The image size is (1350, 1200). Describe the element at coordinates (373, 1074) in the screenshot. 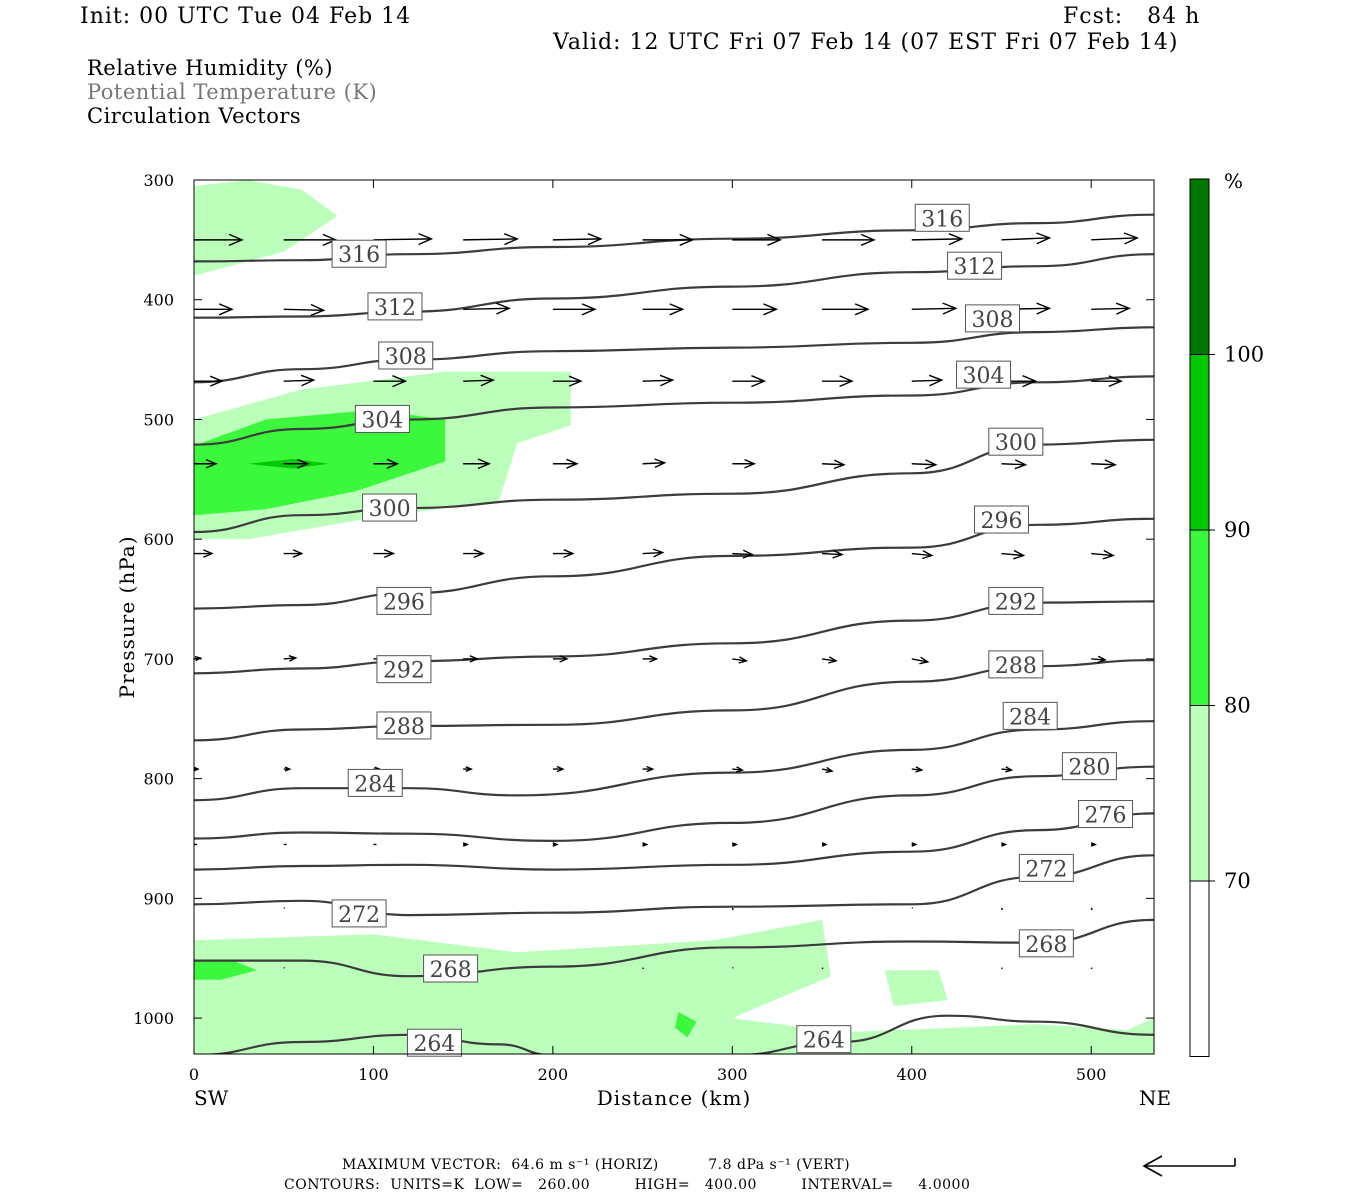

I see `x-tick-label-100: 100` at that location.